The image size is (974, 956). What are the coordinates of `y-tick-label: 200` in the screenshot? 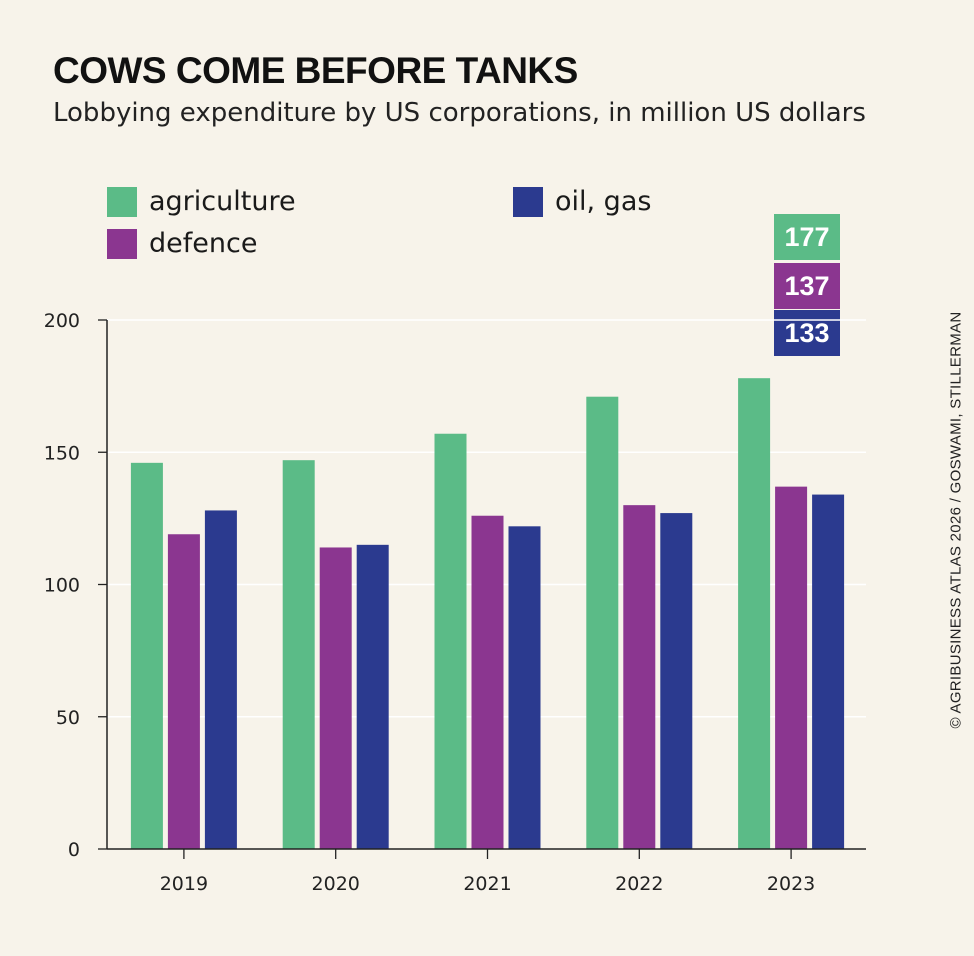 It's located at (62, 321).